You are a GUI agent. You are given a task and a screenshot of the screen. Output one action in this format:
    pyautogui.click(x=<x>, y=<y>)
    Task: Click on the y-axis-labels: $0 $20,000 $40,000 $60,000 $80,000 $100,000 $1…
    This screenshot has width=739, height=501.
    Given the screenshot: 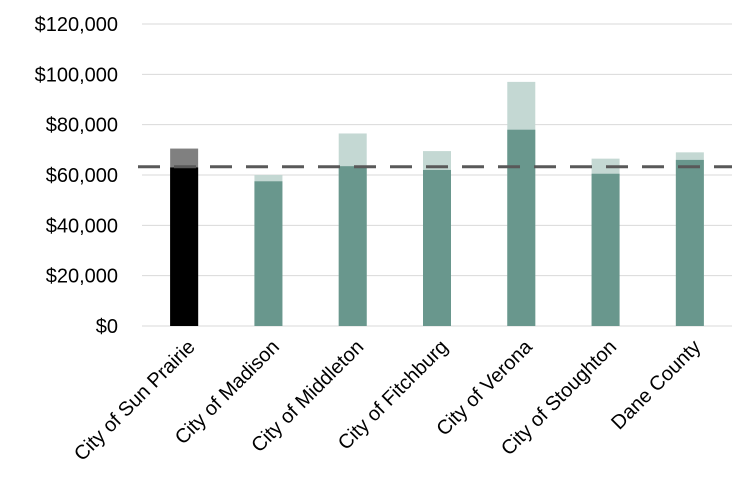 What is the action you would take?
    pyautogui.click(x=76, y=176)
    